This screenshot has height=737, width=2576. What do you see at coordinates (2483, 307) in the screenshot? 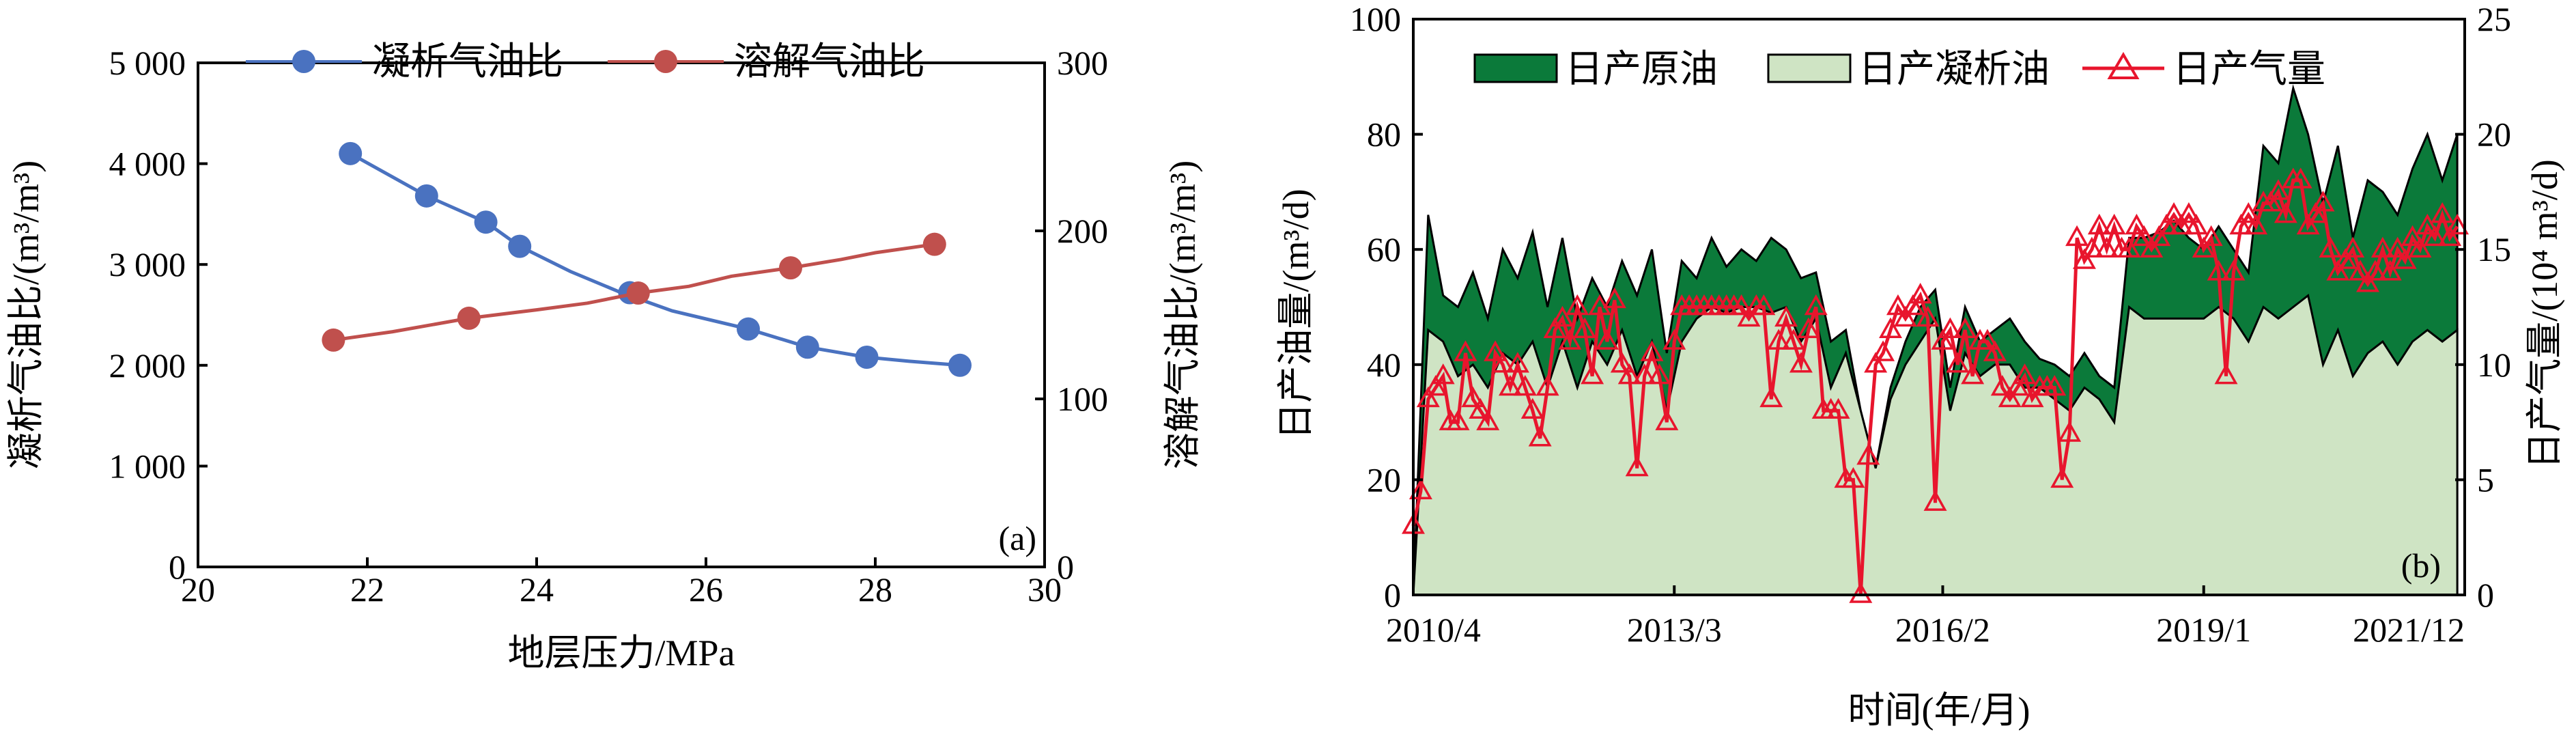
I see `panel-b-right-y-ticks: 0 5 10 15 20 25` at bounding box center [2483, 307].